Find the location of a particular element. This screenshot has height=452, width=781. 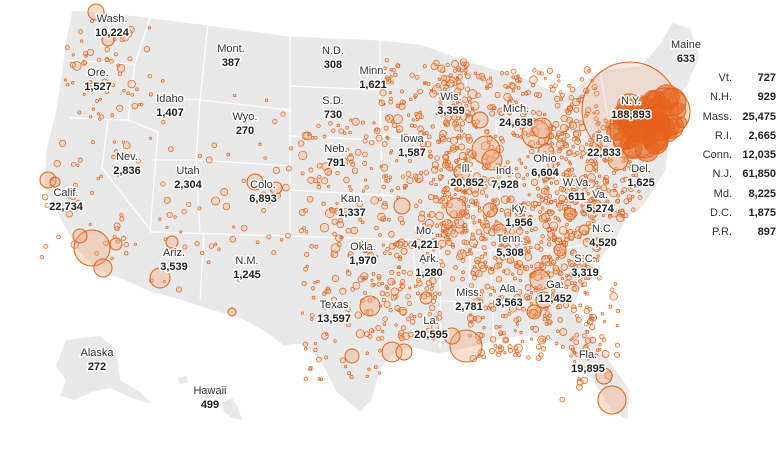

state-case-count: 387 is located at coordinates (231, 63).